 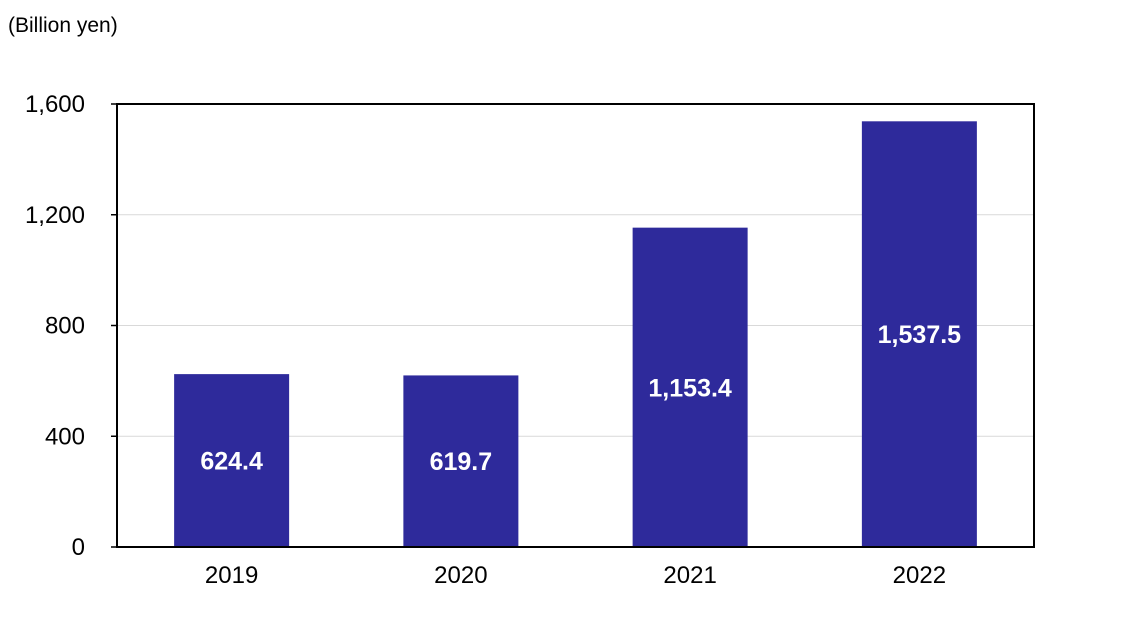 I want to click on bar-value-label: 1,537.5, so click(x=920, y=335).